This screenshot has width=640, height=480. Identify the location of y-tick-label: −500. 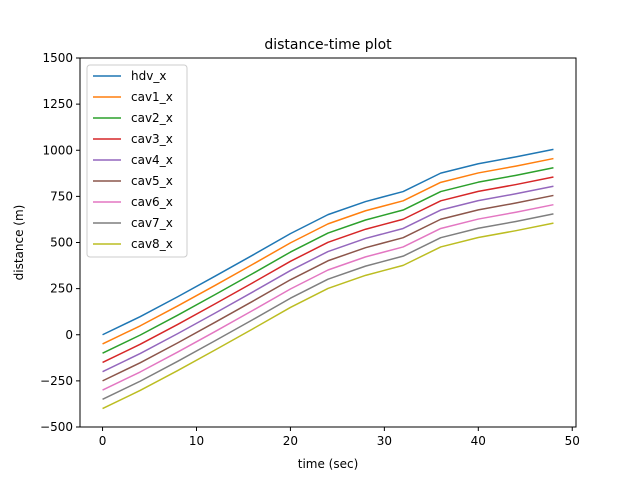
(56, 427).